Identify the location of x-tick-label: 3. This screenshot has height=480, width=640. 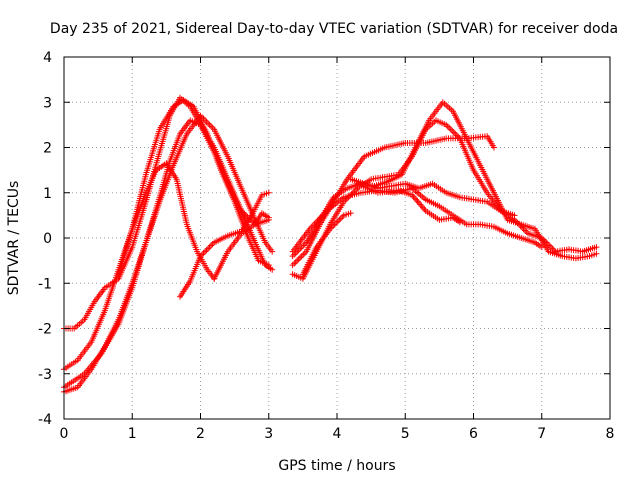
(268, 434).